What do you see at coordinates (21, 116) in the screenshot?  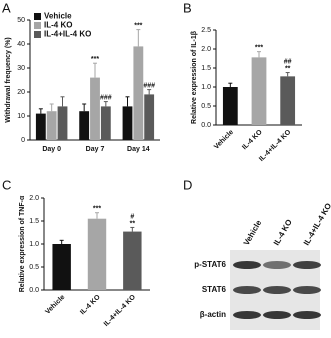 I see `y-tick-label: 10` at bounding box center [21, 116].